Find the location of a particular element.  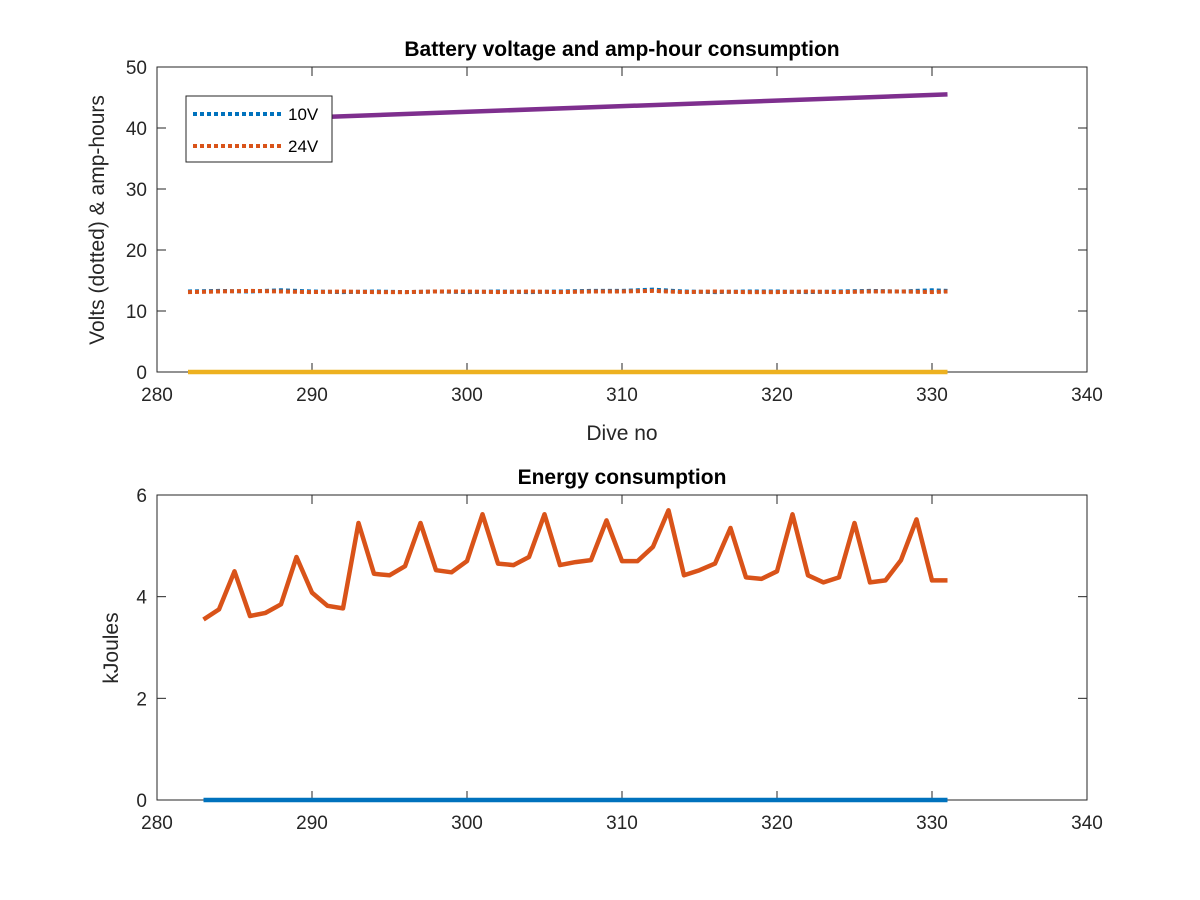

legend-label-24v: 24V is located at coordinates (303, 146).